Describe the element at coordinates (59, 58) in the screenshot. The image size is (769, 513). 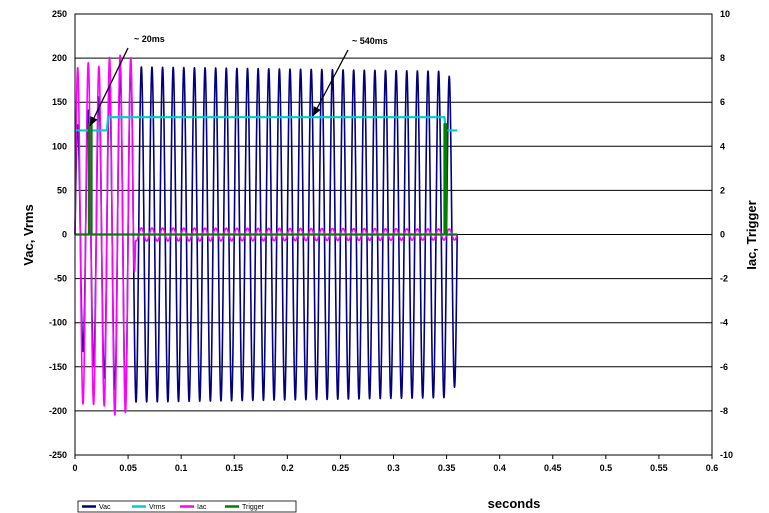
I see `y-tick-left-9: 200` at that location.